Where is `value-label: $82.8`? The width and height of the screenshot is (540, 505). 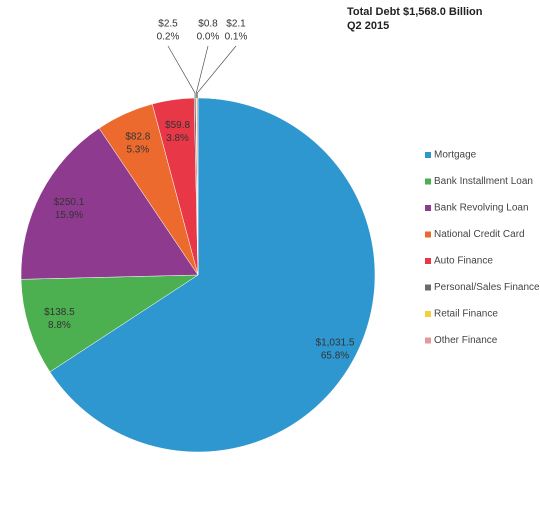
value-label: $82.8 is located at coordinates (137, 137).